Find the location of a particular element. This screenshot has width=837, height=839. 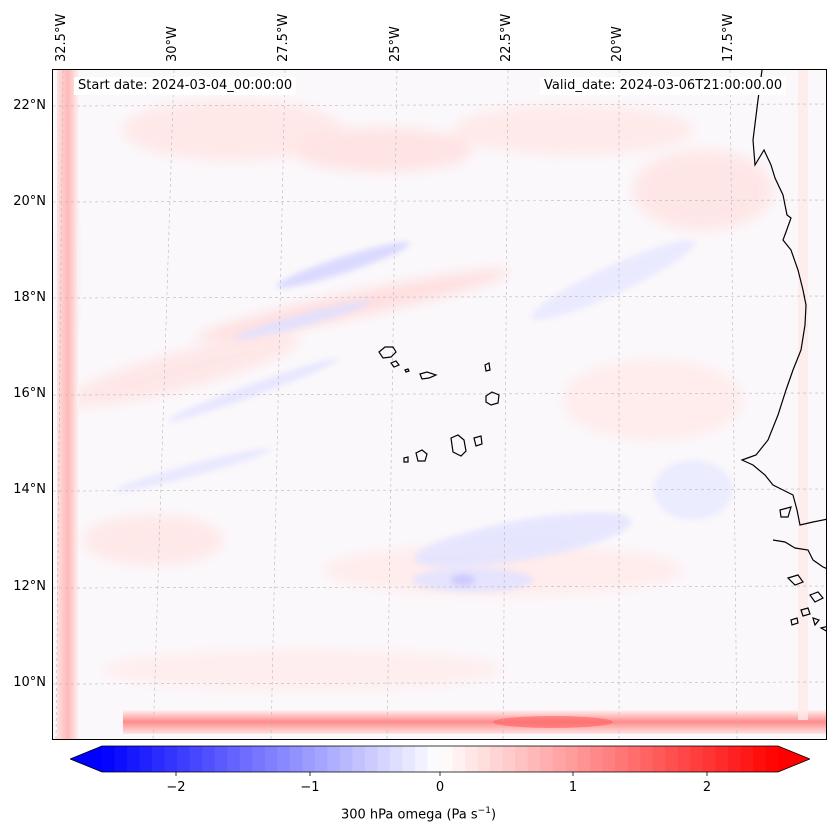

lon-label-20w: 20°W is located at coordinates (617, 44).